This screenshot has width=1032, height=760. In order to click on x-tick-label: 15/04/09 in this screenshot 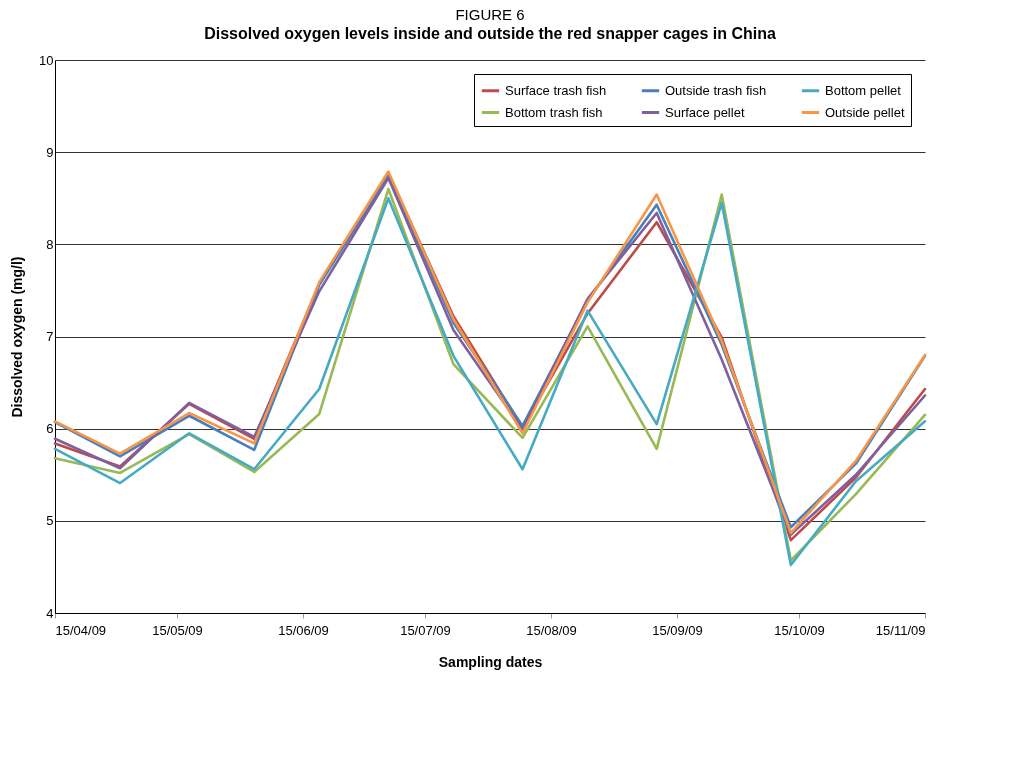, I will do `click(81, 630)`.